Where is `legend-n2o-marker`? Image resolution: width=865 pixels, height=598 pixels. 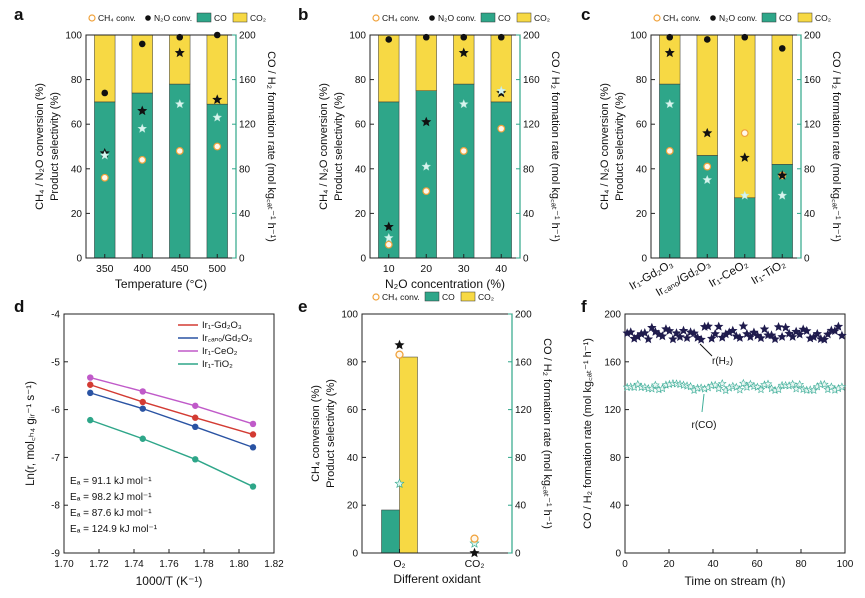 legend-n2o-marker is located at coordinates (713, 18).